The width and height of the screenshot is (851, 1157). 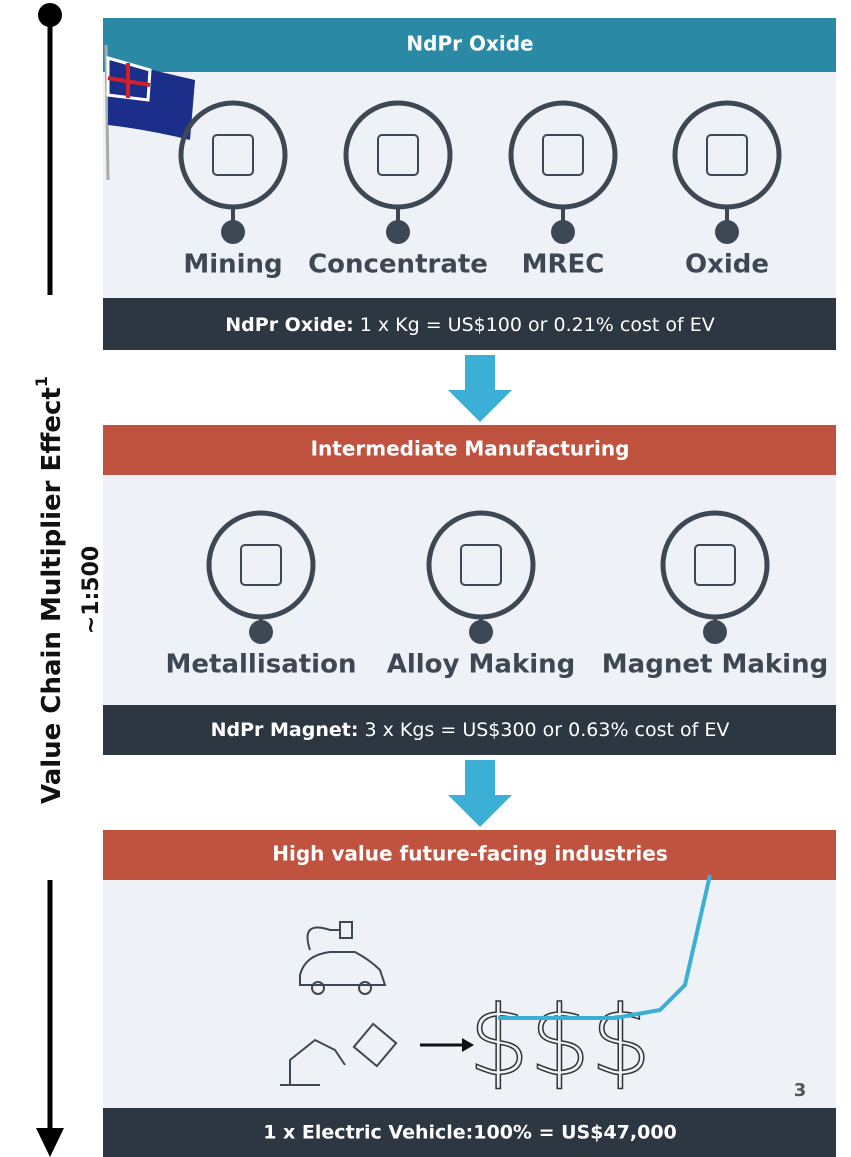 I want to click on side-ratio: ~1:500, so click(x=91, y=590).